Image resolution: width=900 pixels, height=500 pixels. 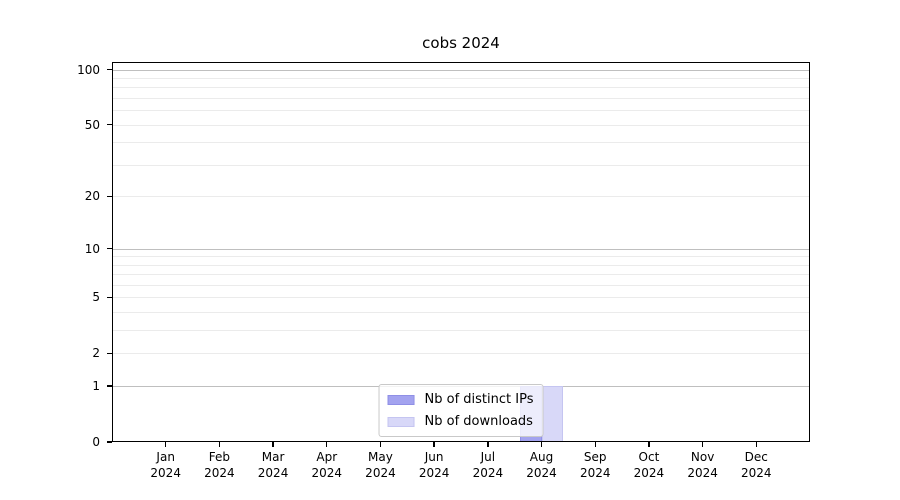 What do you see at coordinates (327, 457) in the screenshot?
I see `x-tick-month: Apr` at bounding box center [327, 457].